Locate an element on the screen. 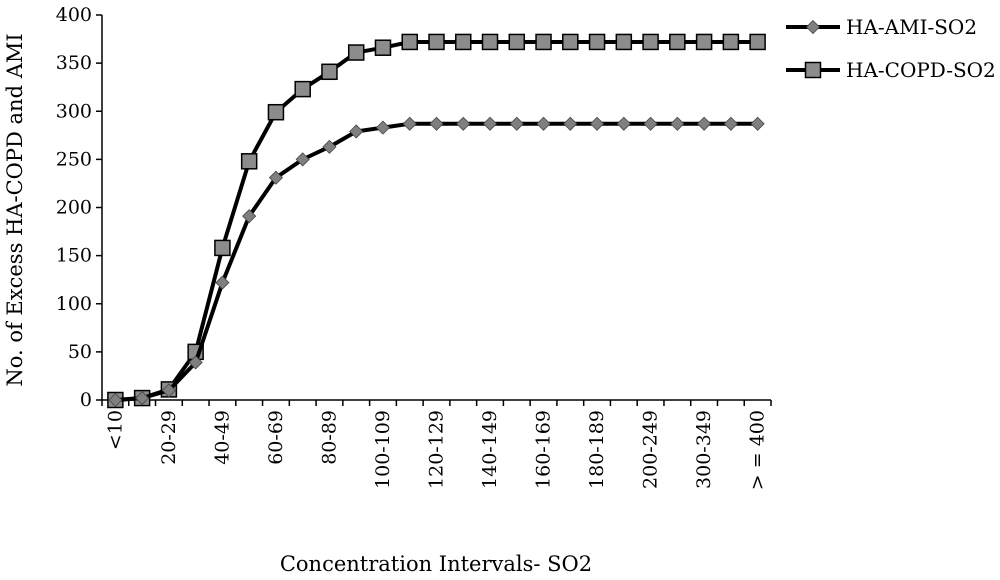  x-axis-title: Concentration Intervals- SO2 is located at coordinates (436, 564).